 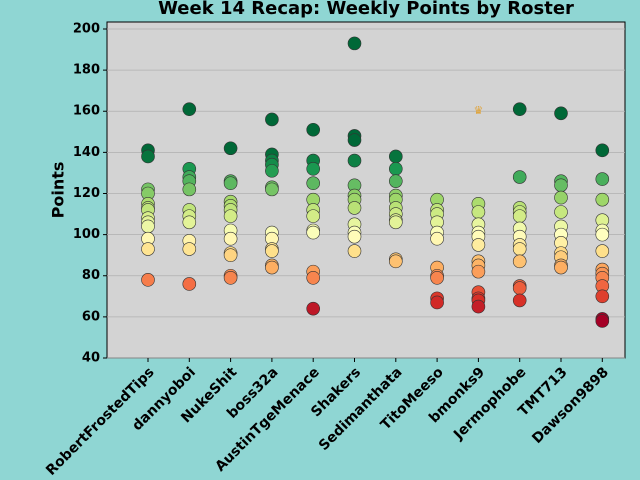 What do you see at coordinates (86, 111) in the screenshot?
I see `y-tick-label: 160` at bounding box center [86, 111].